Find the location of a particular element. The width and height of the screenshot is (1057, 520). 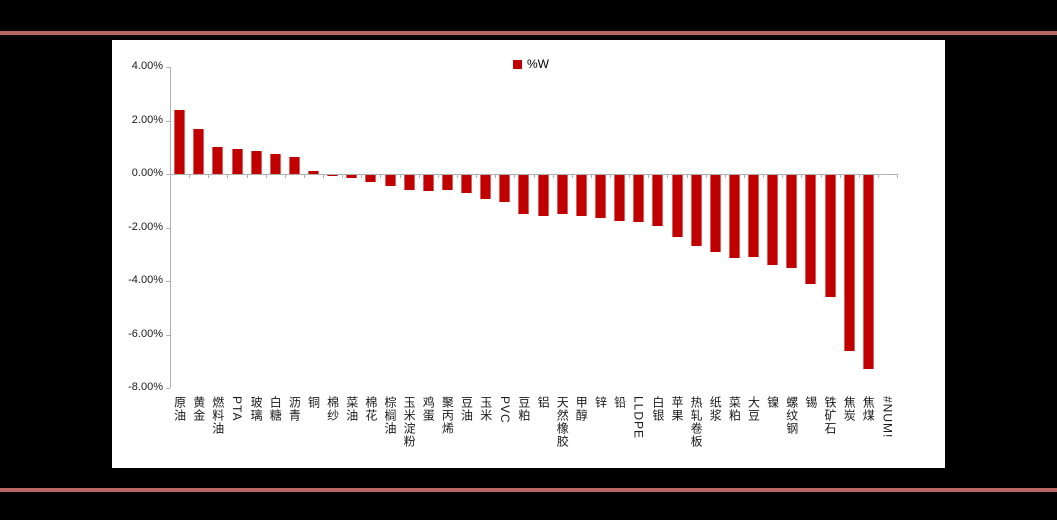

legend-series-marker-icon is located at coordinates (517, 64).